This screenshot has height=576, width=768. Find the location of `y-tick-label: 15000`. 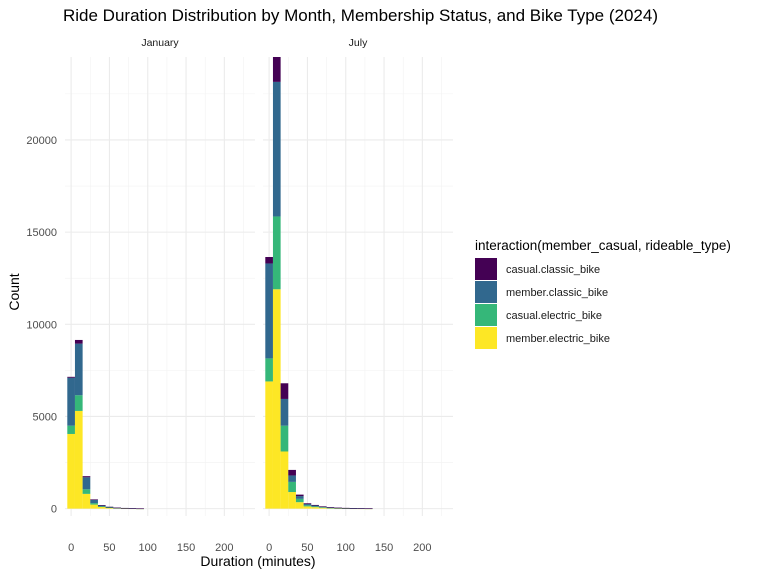

y-tick-label: 15000 is located at coordinates (41, 233).